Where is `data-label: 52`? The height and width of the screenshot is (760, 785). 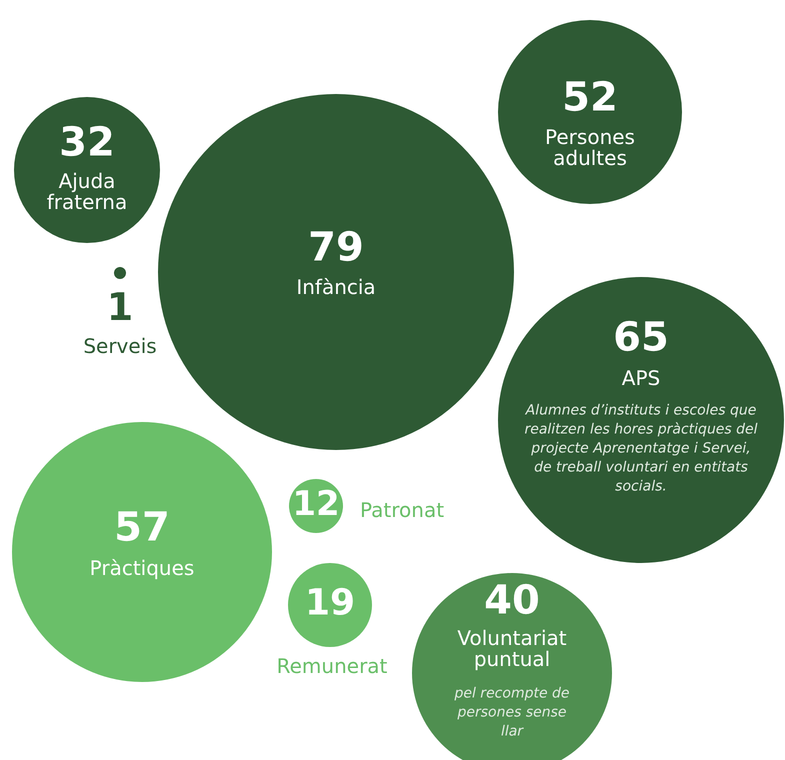 data-label: 52 is located at coordinates (590, 97).